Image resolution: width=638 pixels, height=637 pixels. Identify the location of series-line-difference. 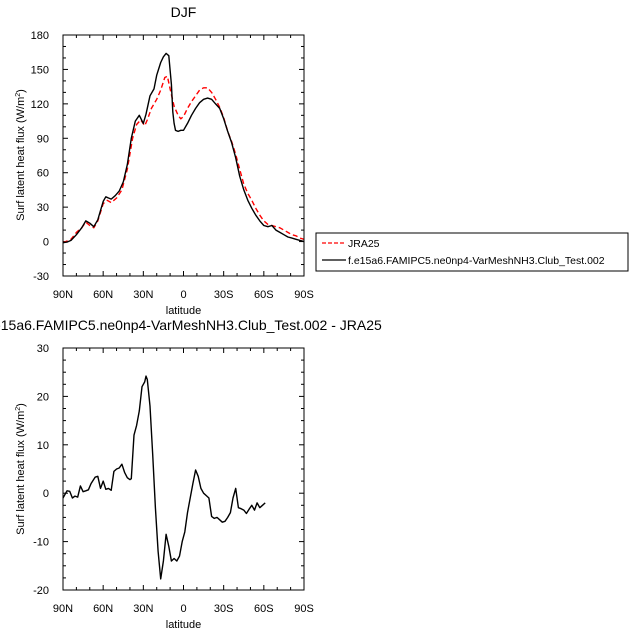
(164, 477).